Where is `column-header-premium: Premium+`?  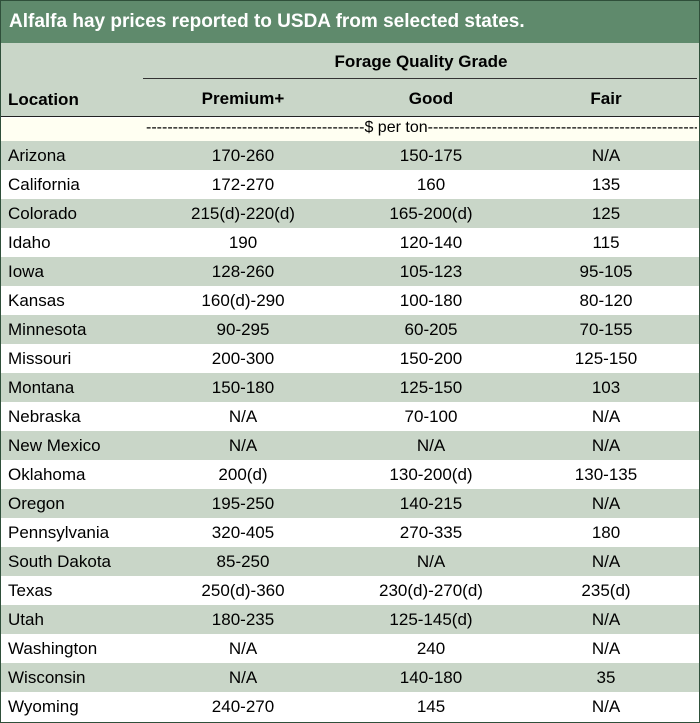
column-header-premium: Premium+ is located at coordinates (243, 98).